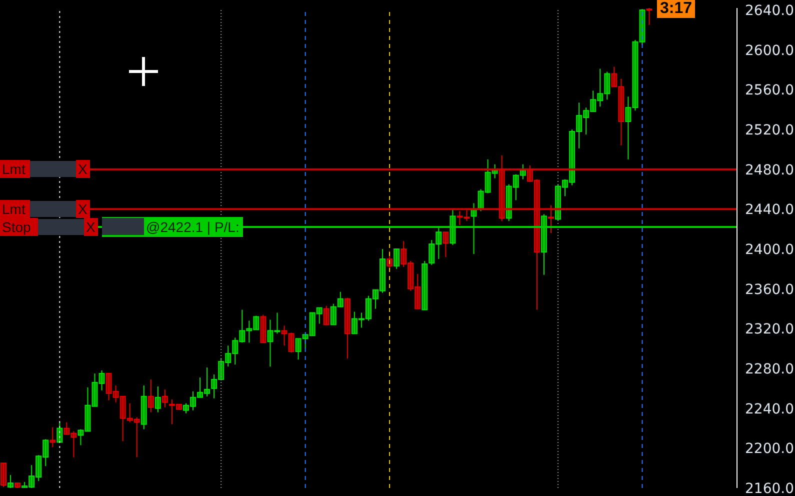  Describe the element at coordinates (769, 90) in the screenshot. I see `y-tick-label: 2560.0` at that location.